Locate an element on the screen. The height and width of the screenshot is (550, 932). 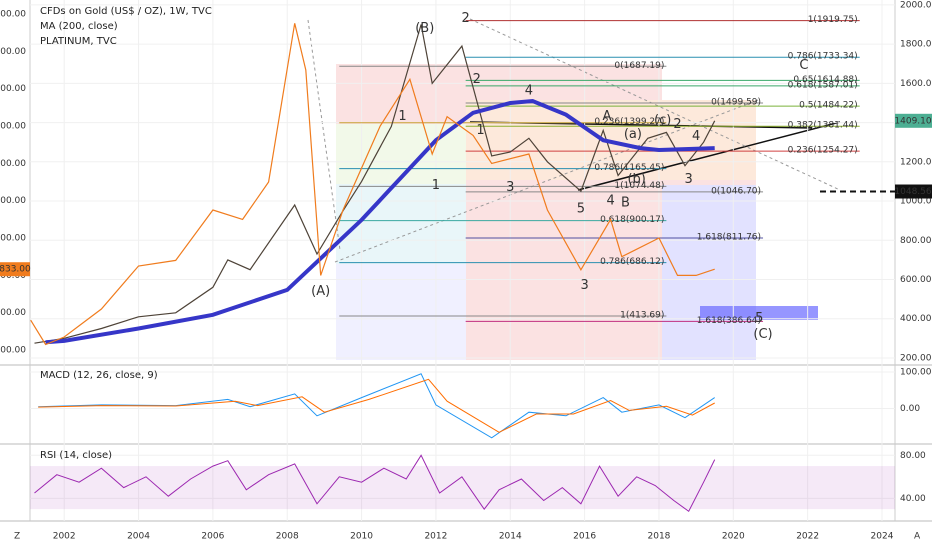
fib-label: 0.236(1254.27) is located at coordinates (823, 151).